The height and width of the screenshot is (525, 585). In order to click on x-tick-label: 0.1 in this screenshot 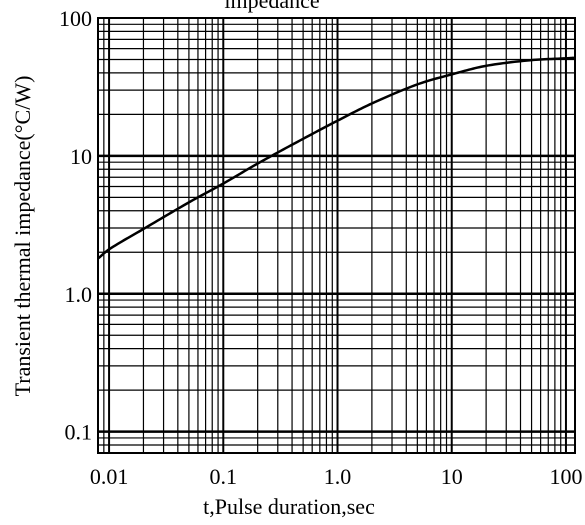, I will do `click(224, 476)`.